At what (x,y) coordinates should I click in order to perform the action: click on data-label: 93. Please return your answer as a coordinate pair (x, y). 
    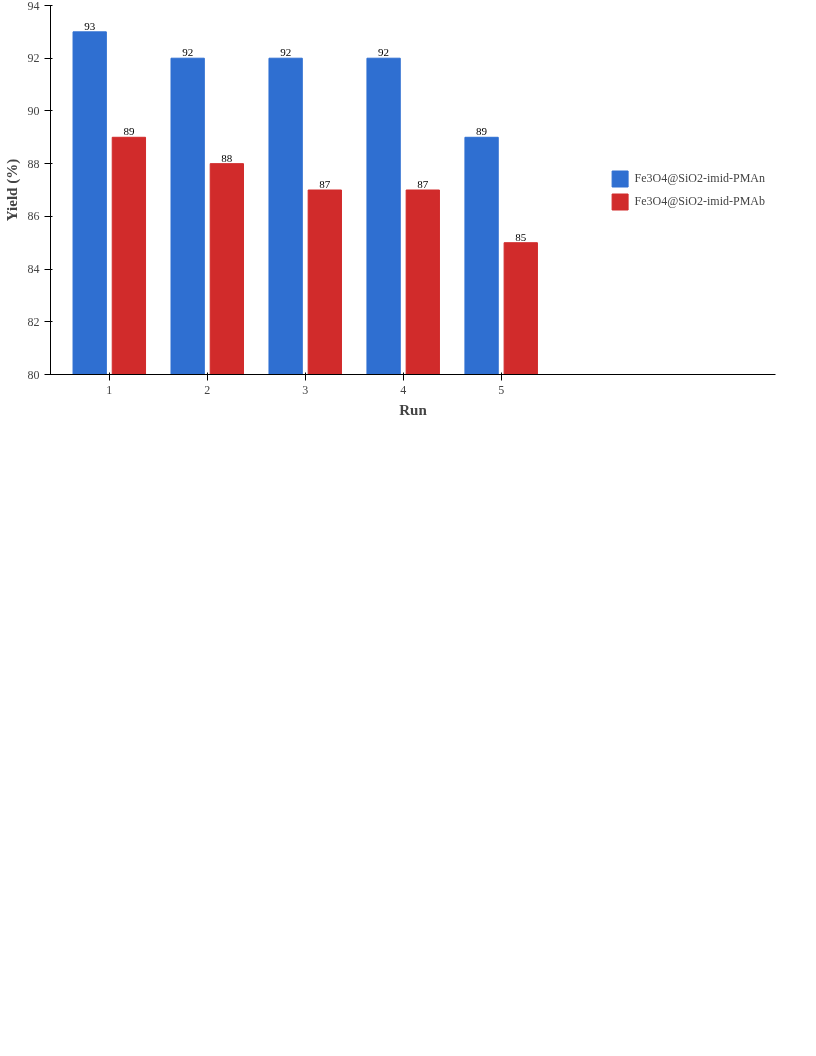
    Looking at the image, I should click on (90, 25).